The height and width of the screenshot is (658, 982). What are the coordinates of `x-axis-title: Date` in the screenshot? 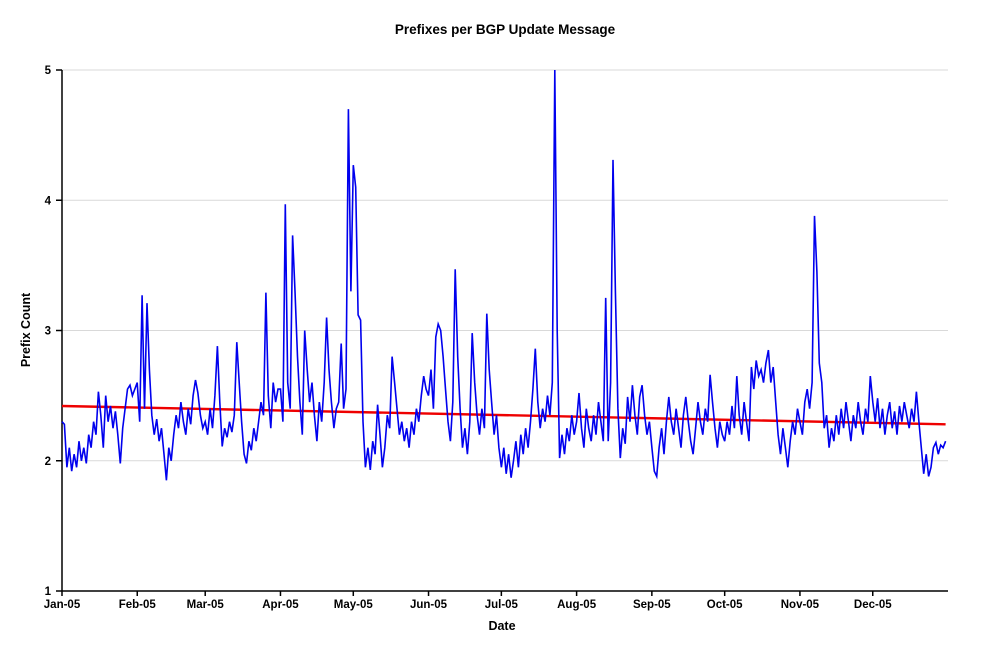 It's located at (501, 626).